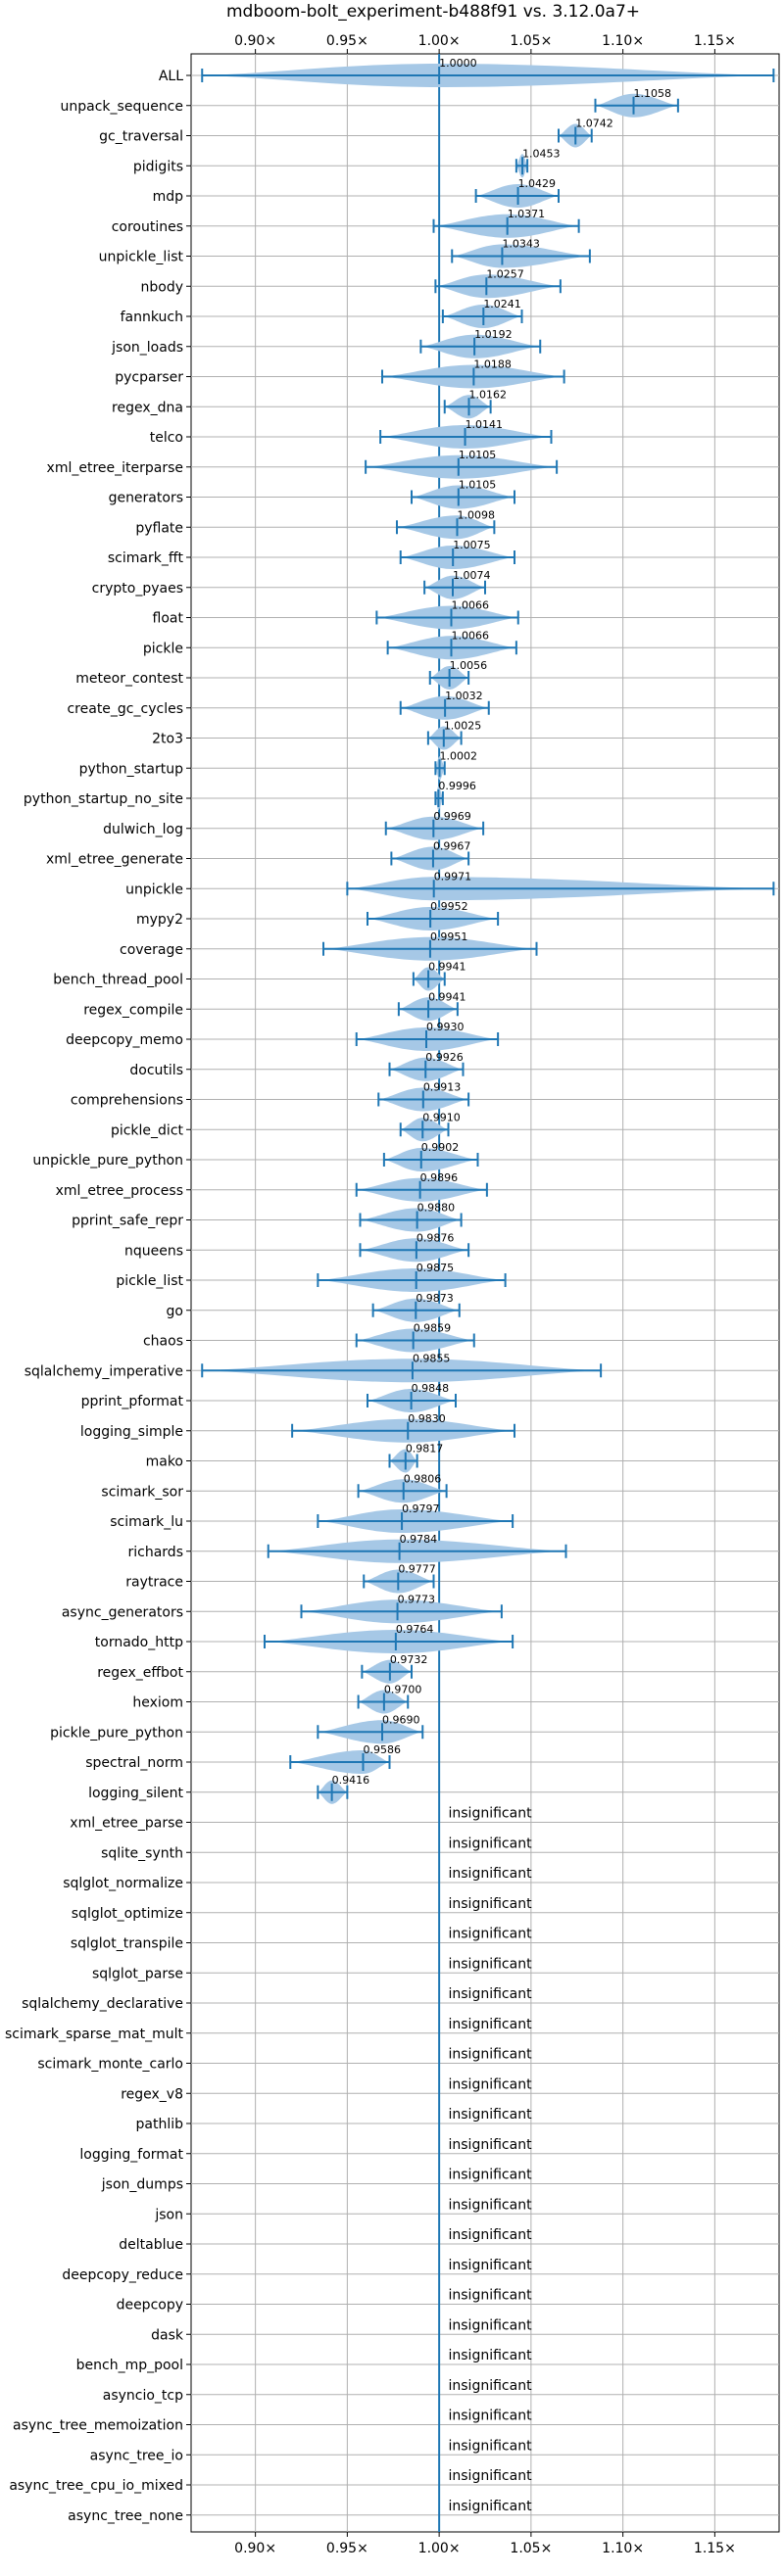 This screenshot has width=784, height=2576. I want to click on benchmark-label: json, so click(168, 2215).